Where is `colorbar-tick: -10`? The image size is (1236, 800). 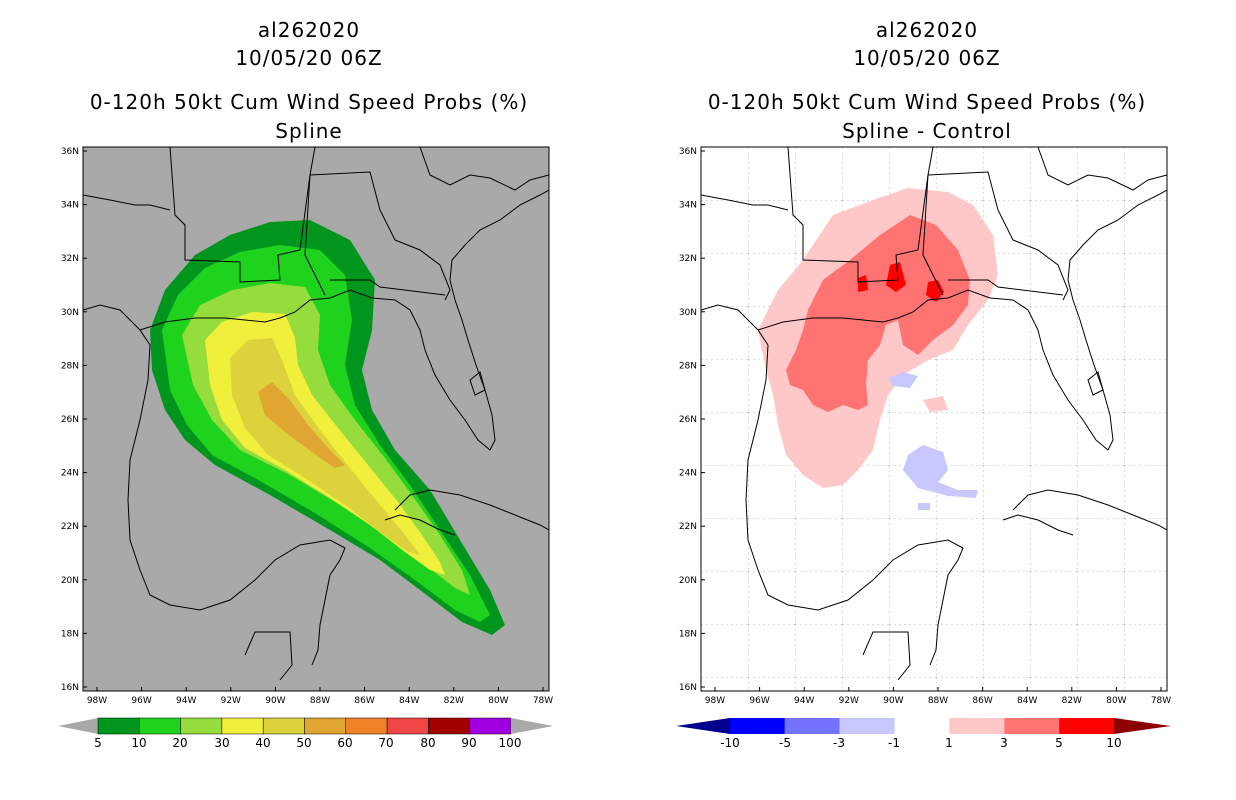 colorbar-tick: -10 is located at coordinates (730, 743).